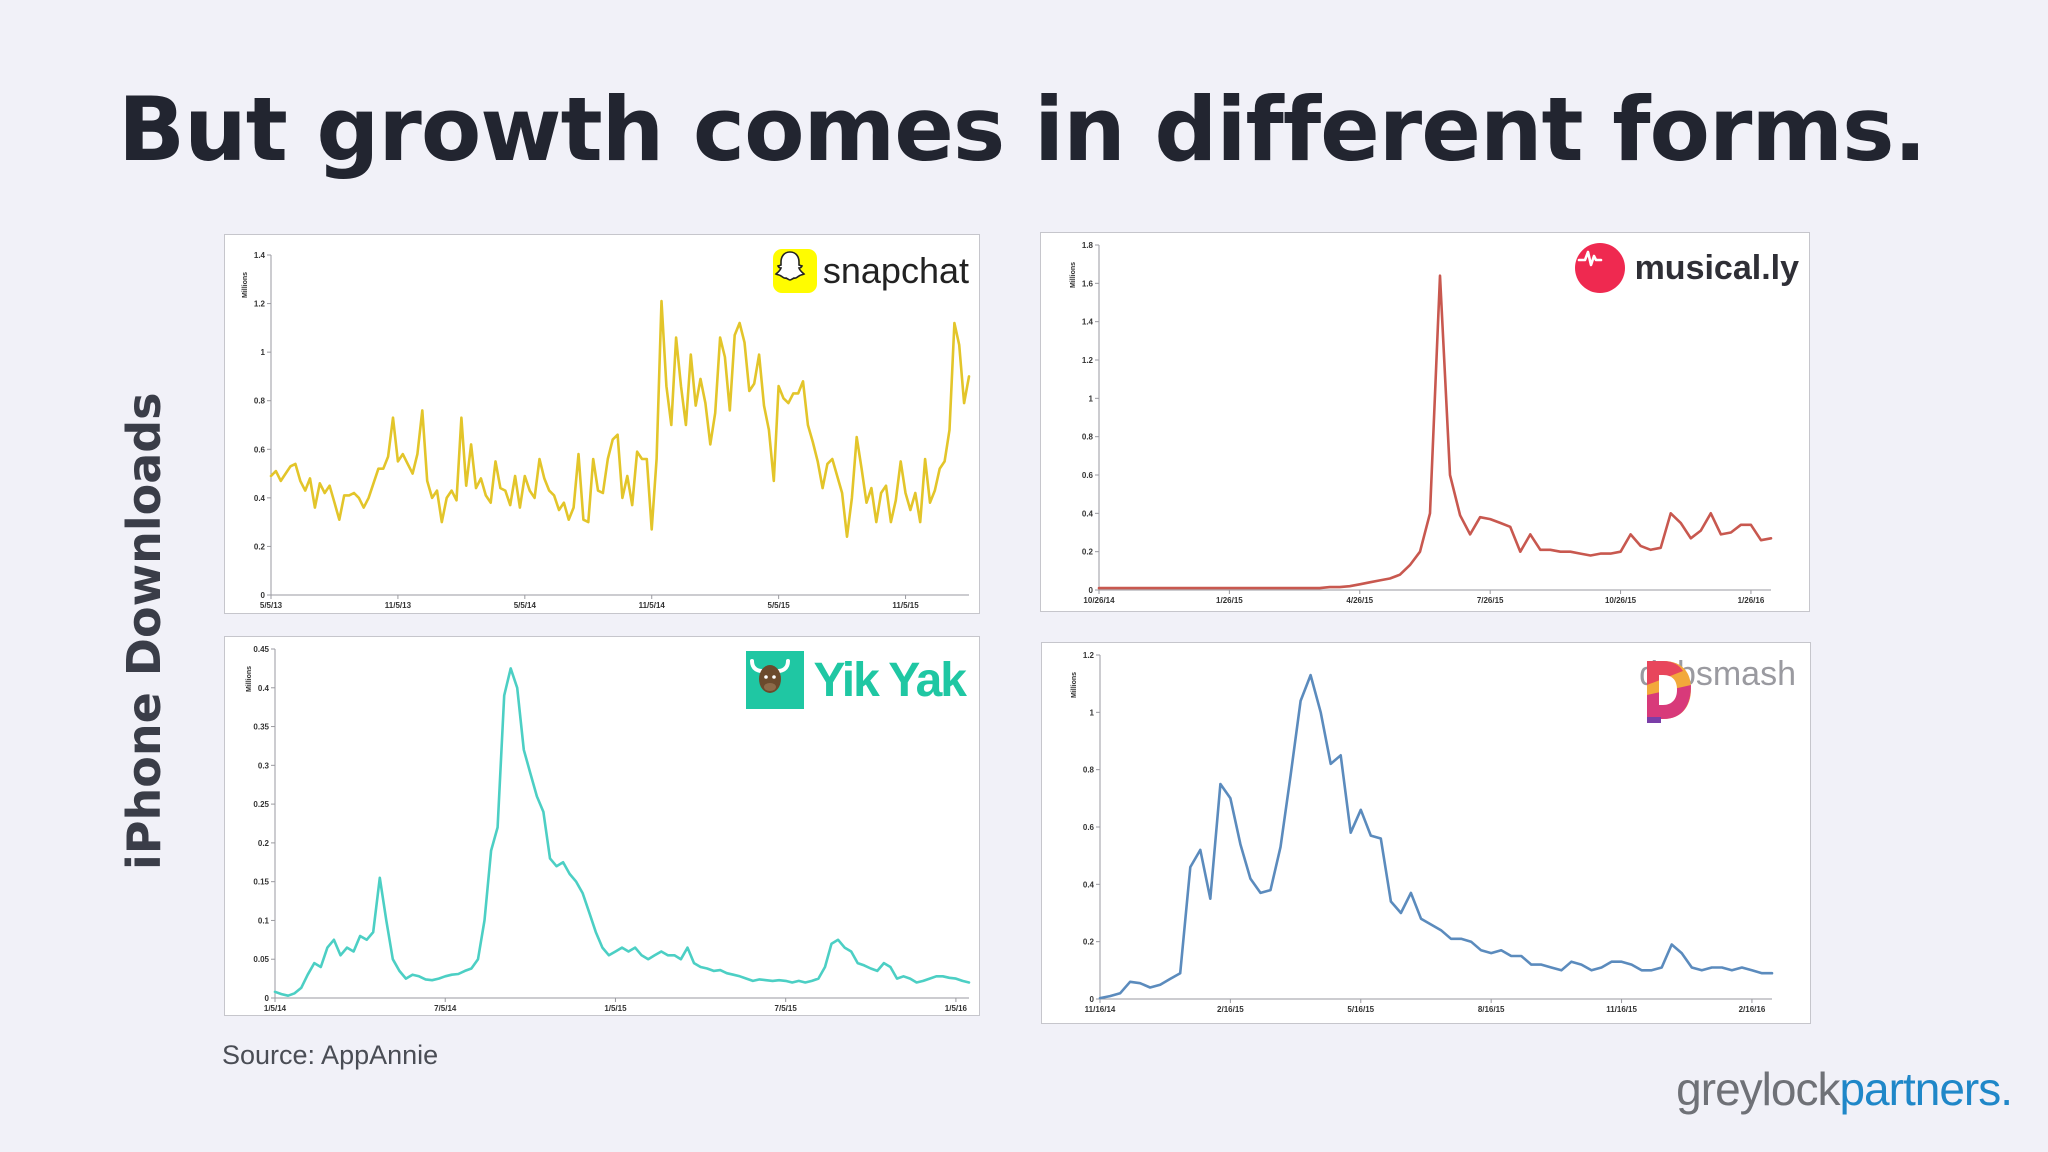  Describe the element at coordinates (1621, 1009) in the screenshot. I see `dubsmash-x-tick-label: 11/16/15` at that location.